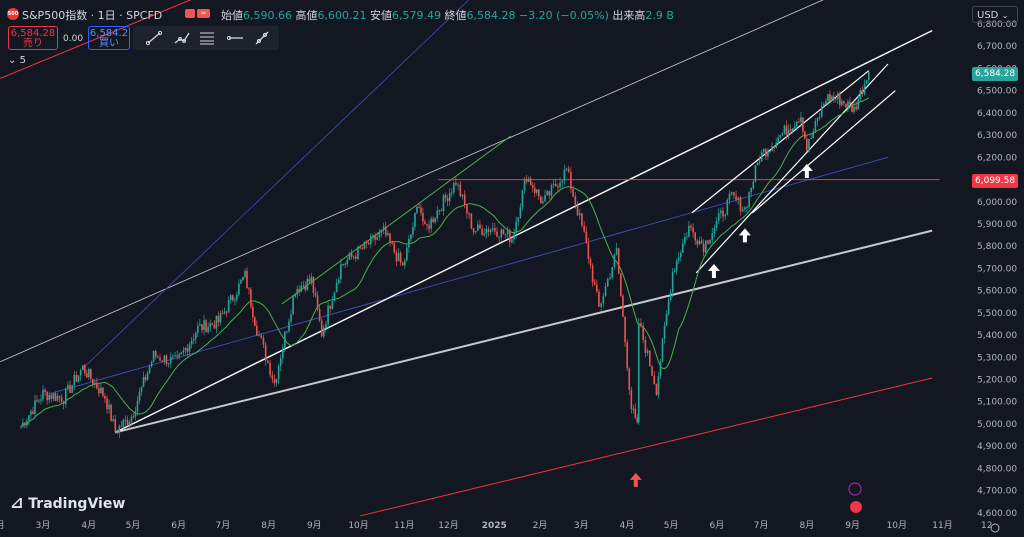 The image size is (1024, 537). Describe the element at coordinates (207, 38) in the screenshot. I see `fib-lines-icon` at that location.